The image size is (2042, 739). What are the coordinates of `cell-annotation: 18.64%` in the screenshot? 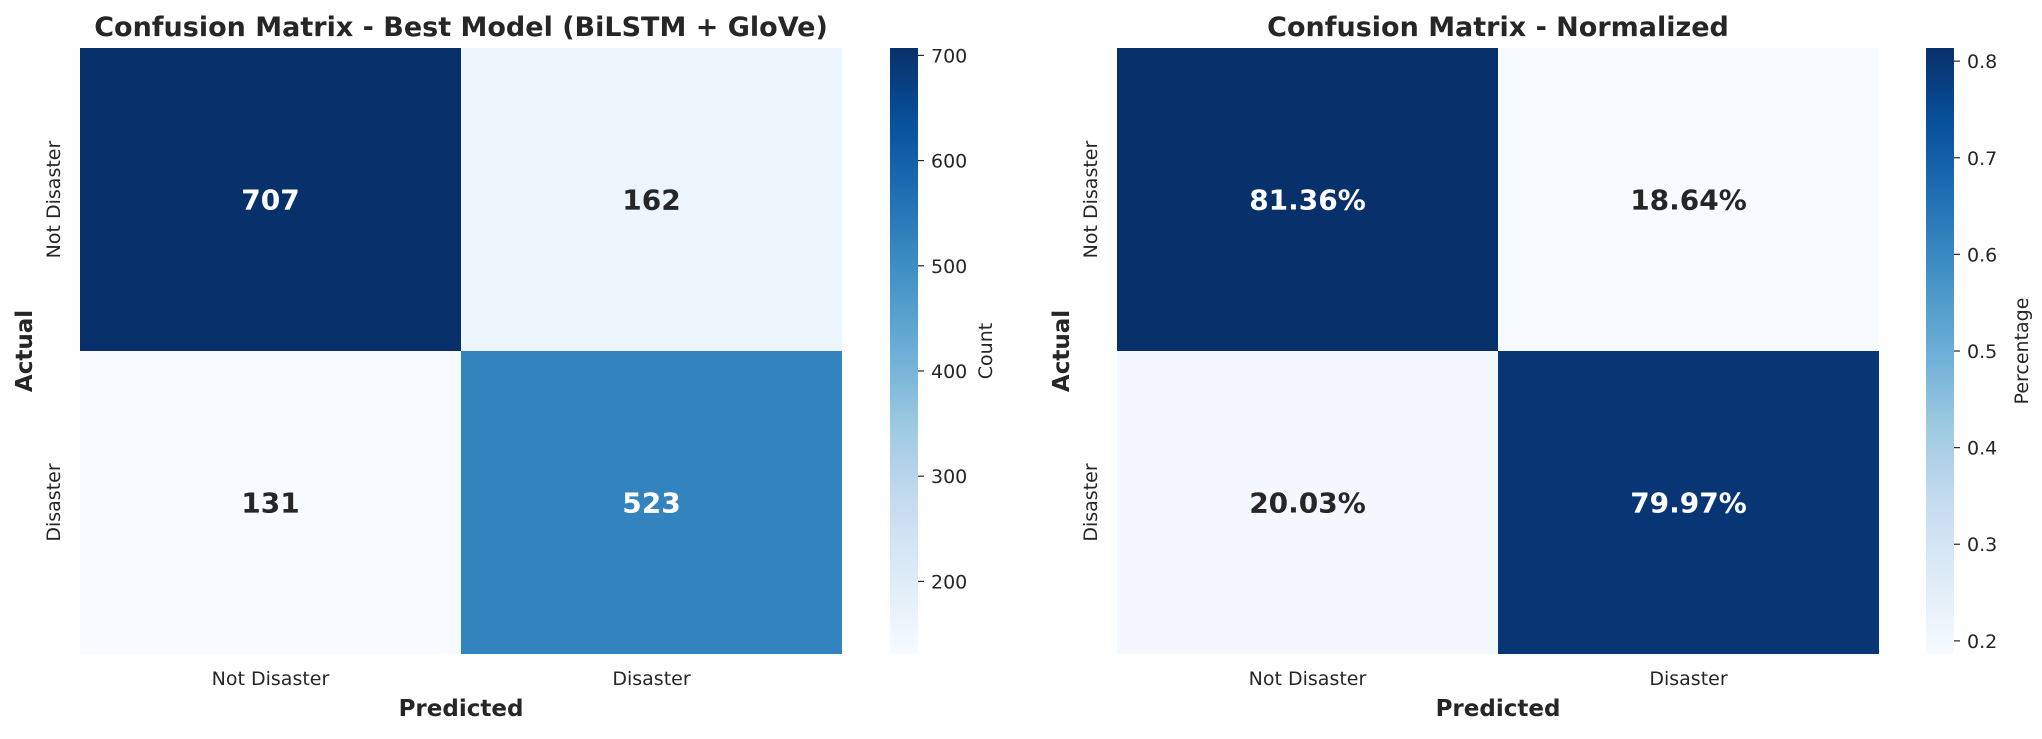 It's located at (1688, 200).